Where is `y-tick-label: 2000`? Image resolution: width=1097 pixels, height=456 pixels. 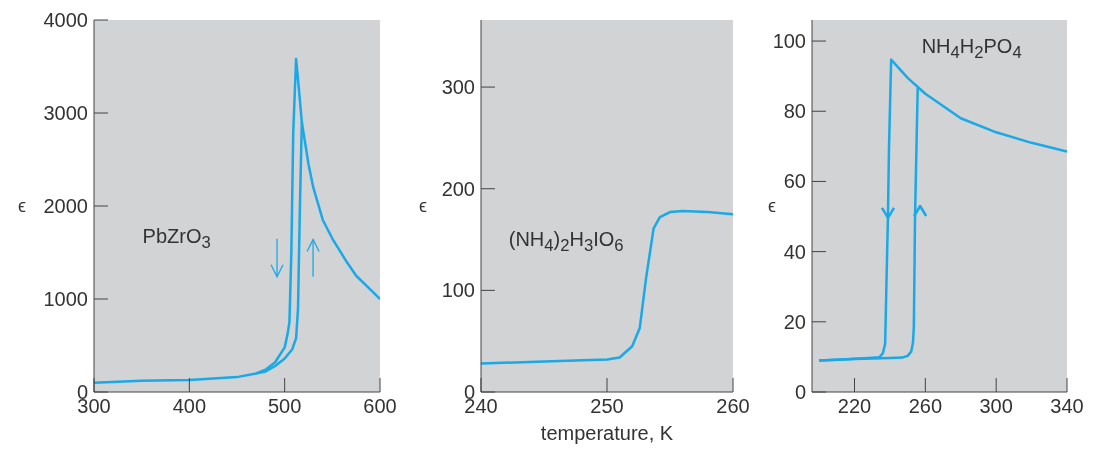
y-tick-label: 2000 is located at coordinates (65, 206).